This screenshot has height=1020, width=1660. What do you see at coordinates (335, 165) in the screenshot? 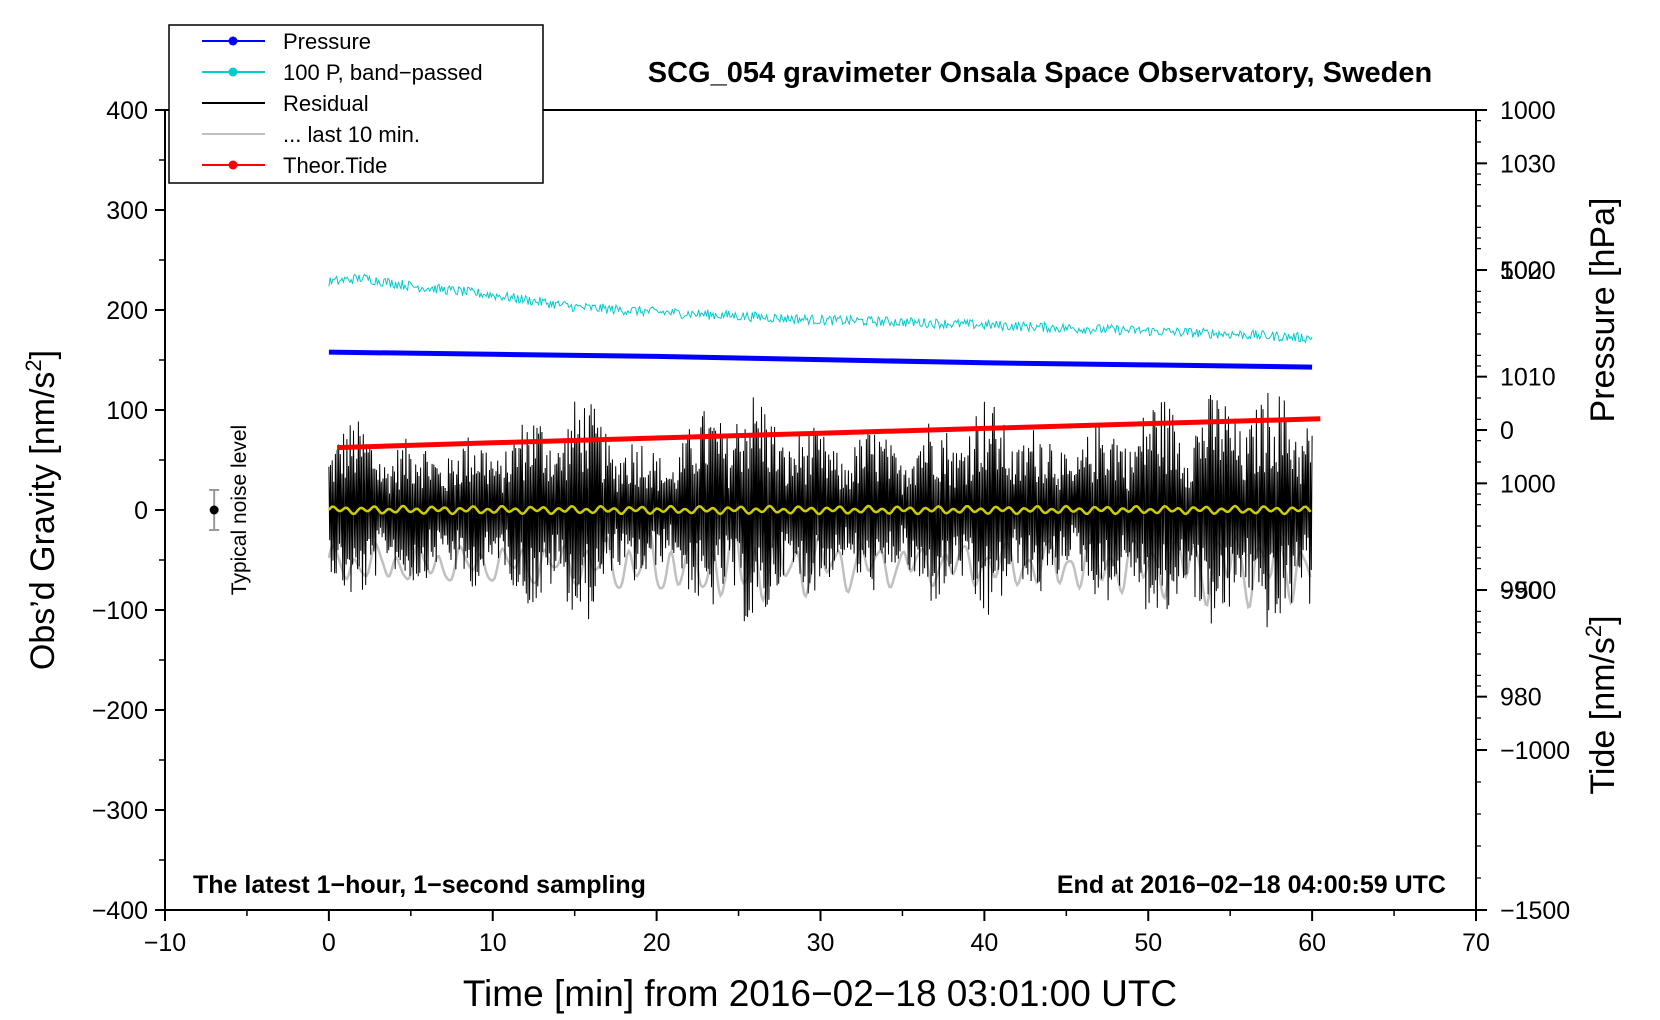
I see `legend-label-4: Theor.Tide` at bounding box center [335, 165].